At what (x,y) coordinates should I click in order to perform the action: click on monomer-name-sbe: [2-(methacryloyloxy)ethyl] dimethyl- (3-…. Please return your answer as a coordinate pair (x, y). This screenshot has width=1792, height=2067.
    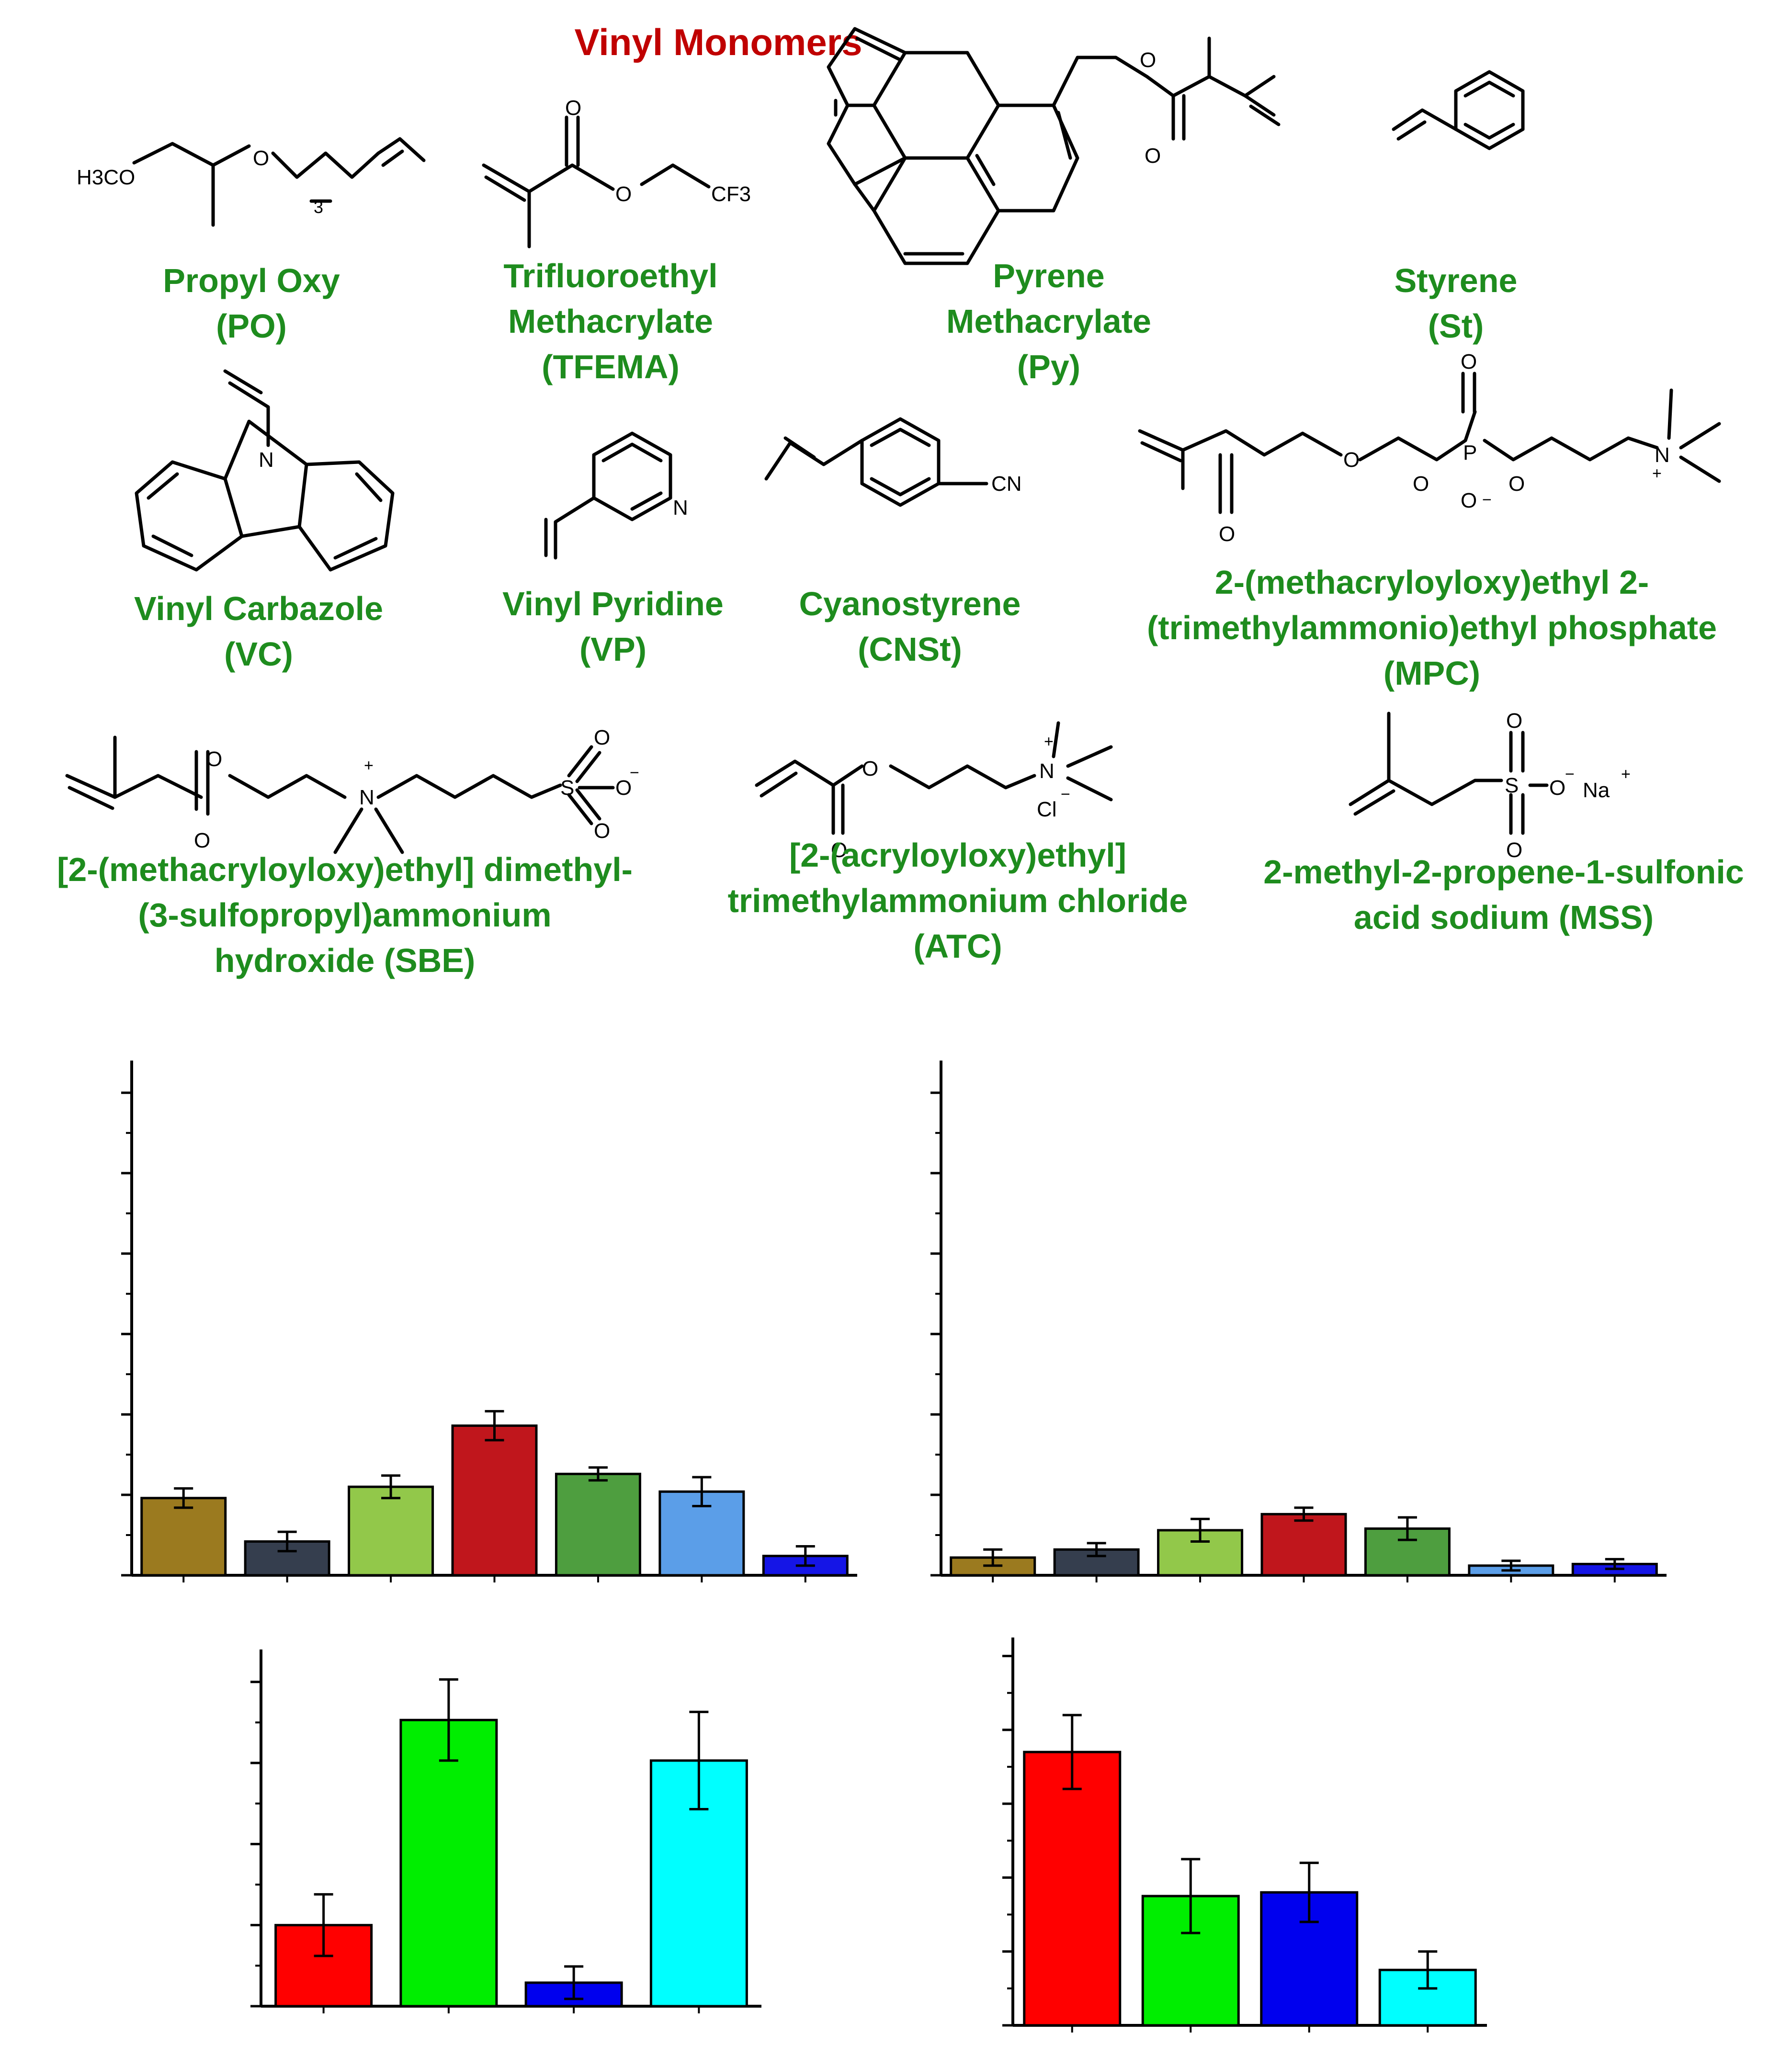
    Looking at the image, I should click on (345, 915).